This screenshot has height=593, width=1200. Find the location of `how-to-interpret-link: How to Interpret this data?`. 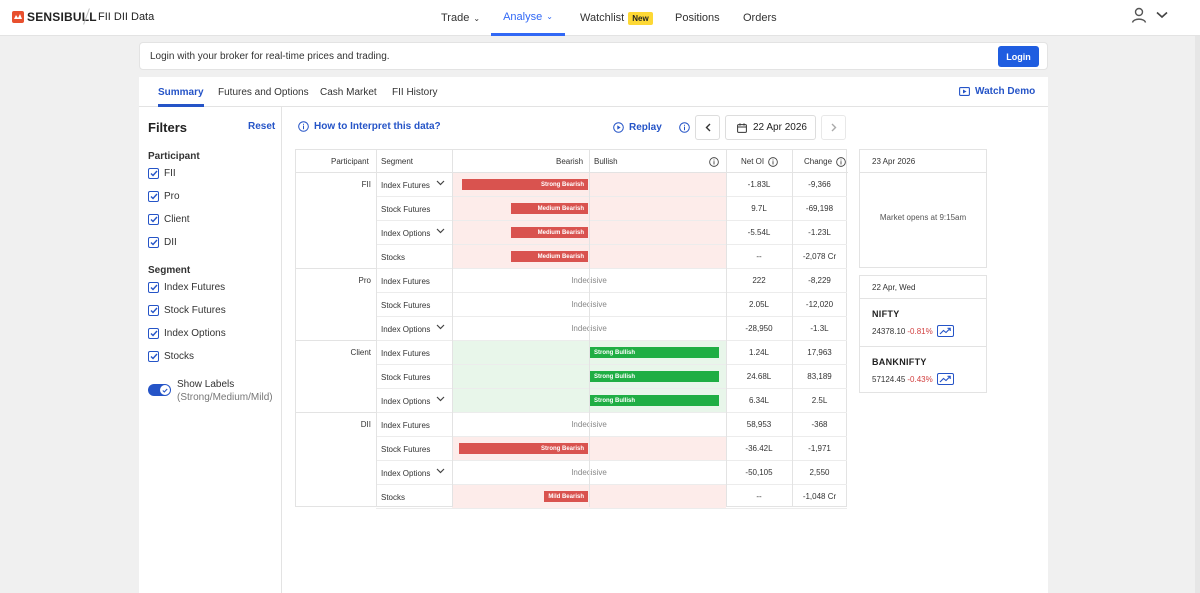

how-to-interpret-link: How to Interpret this data? is located at coordinates (369, 126).